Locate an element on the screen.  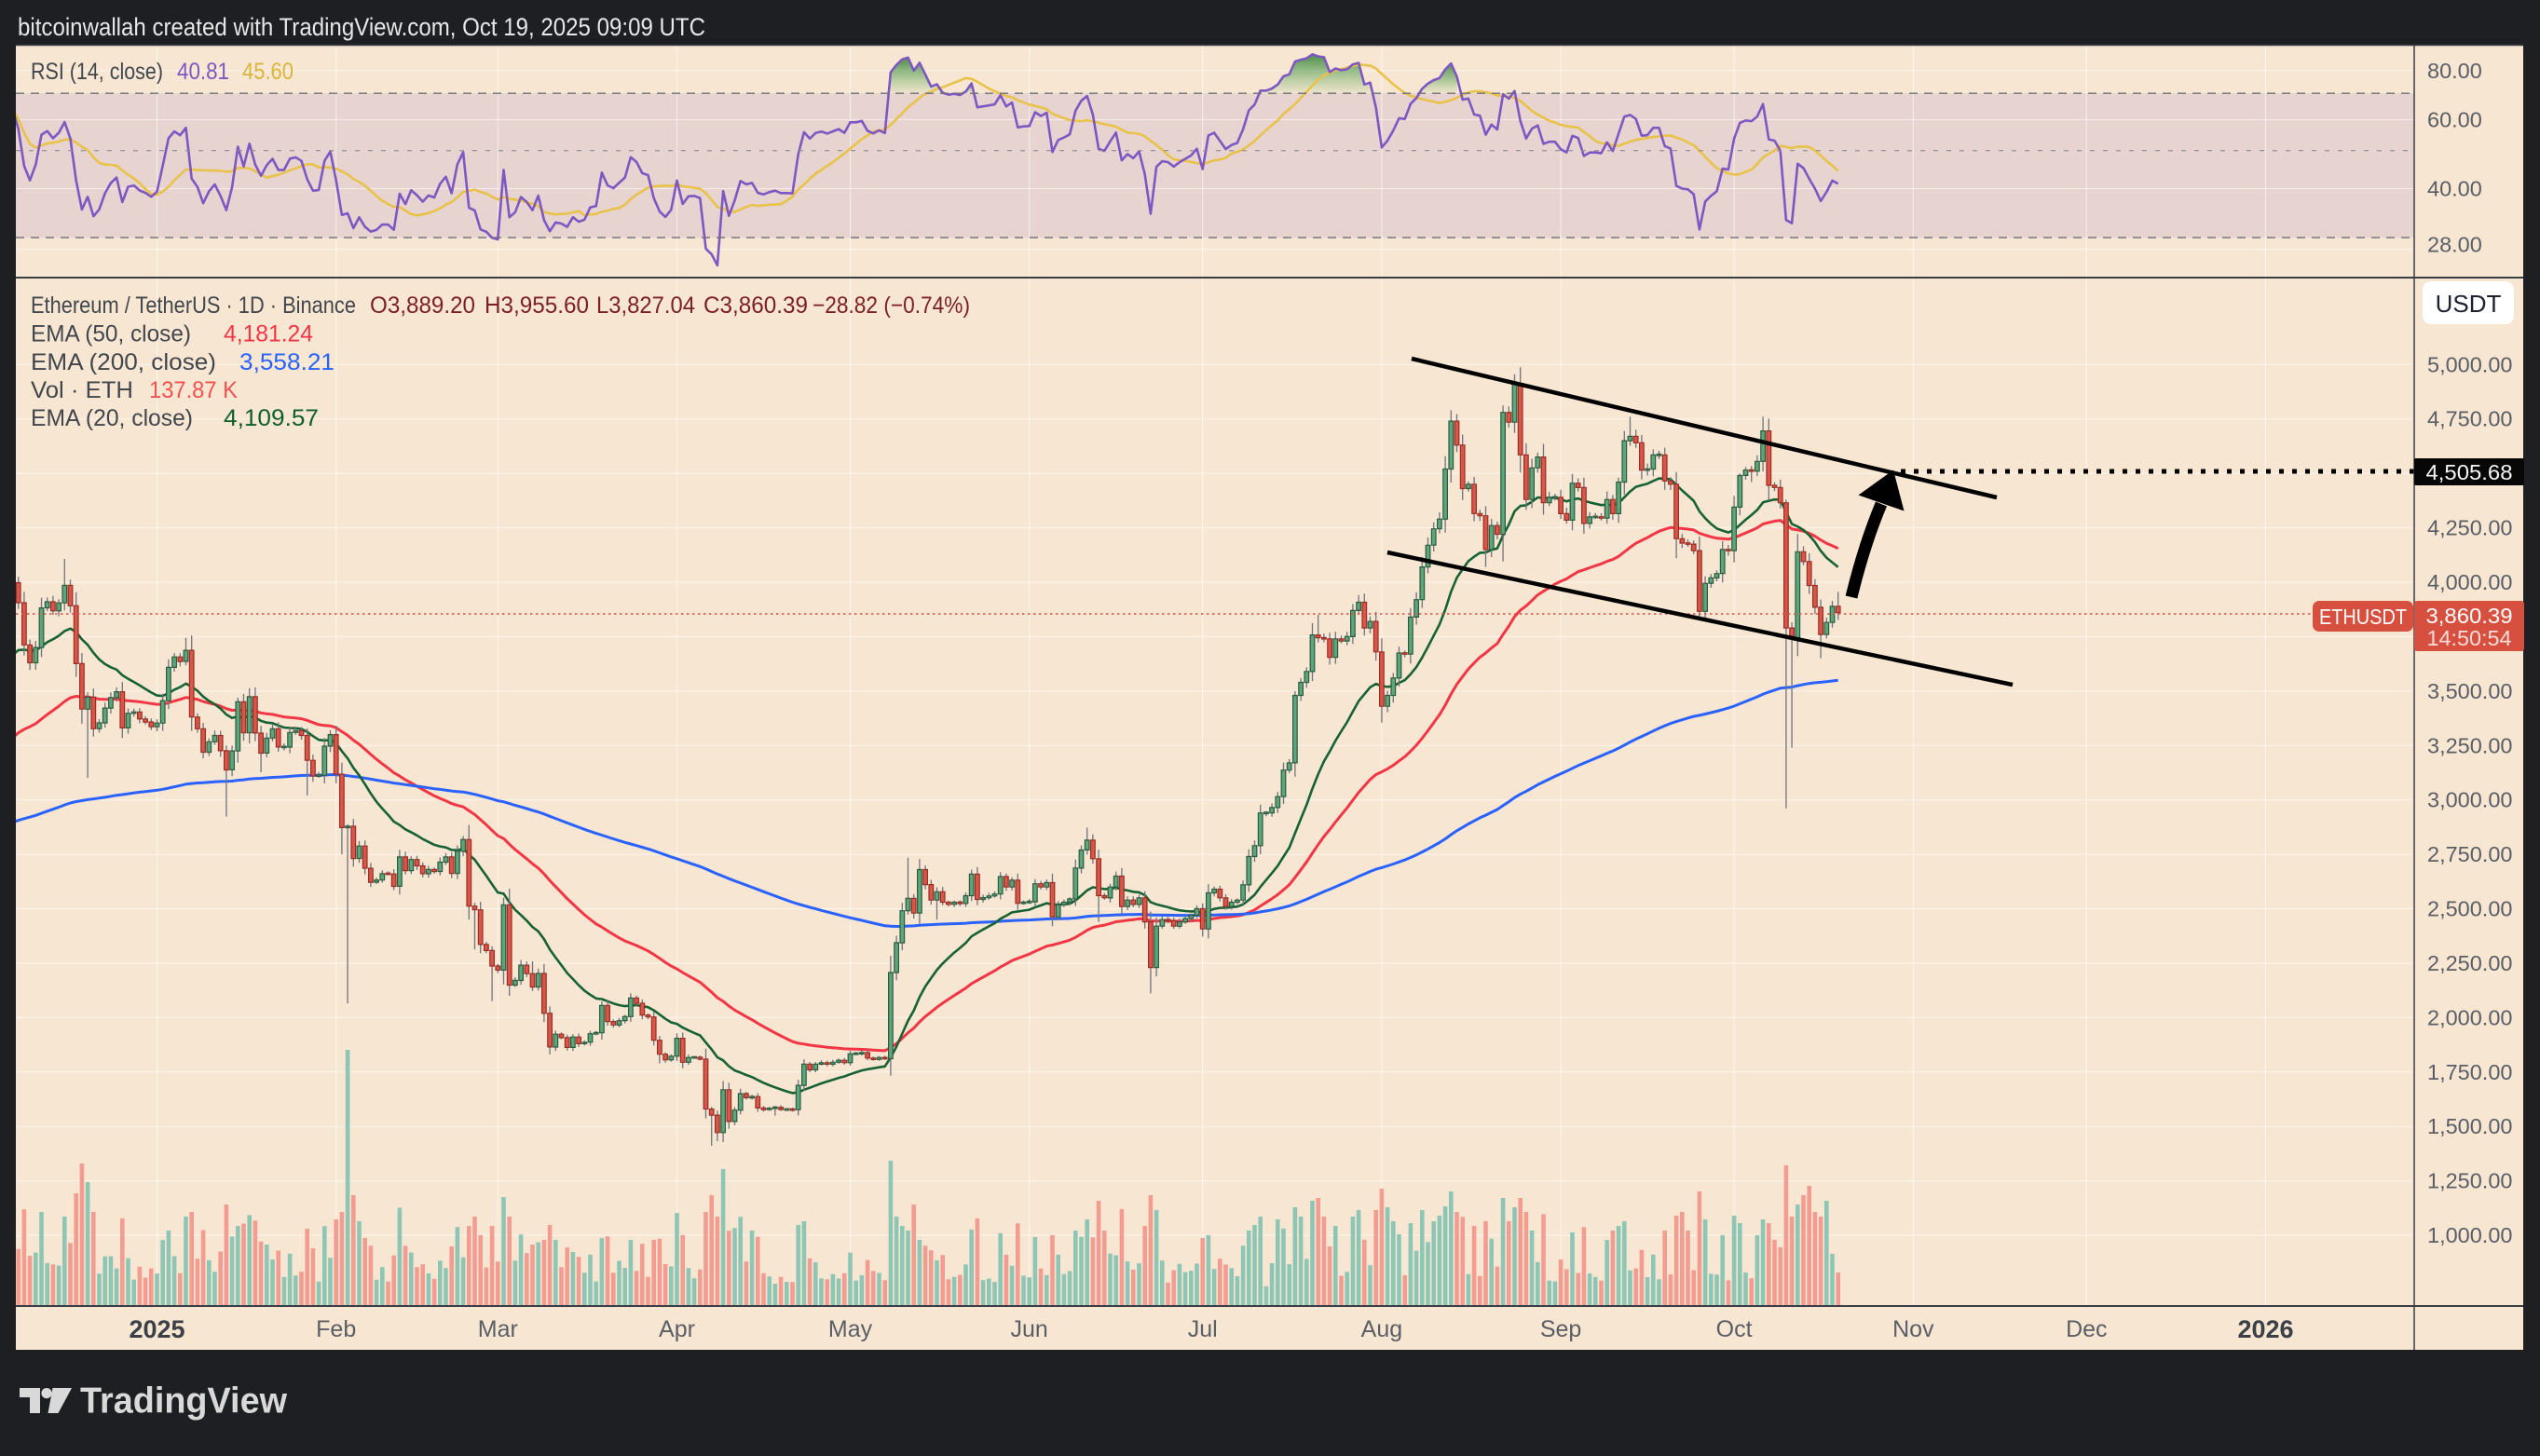
svg-text: Jul is located at coordinates (1203, 1329).